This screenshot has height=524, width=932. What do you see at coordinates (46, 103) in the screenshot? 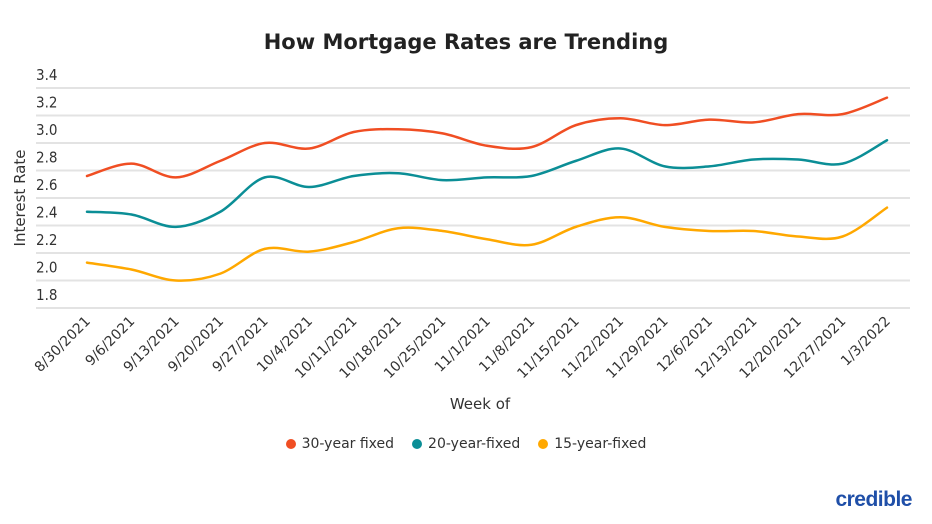
I see `y-tick-label: 3.2` at bounding box center [46, 103].